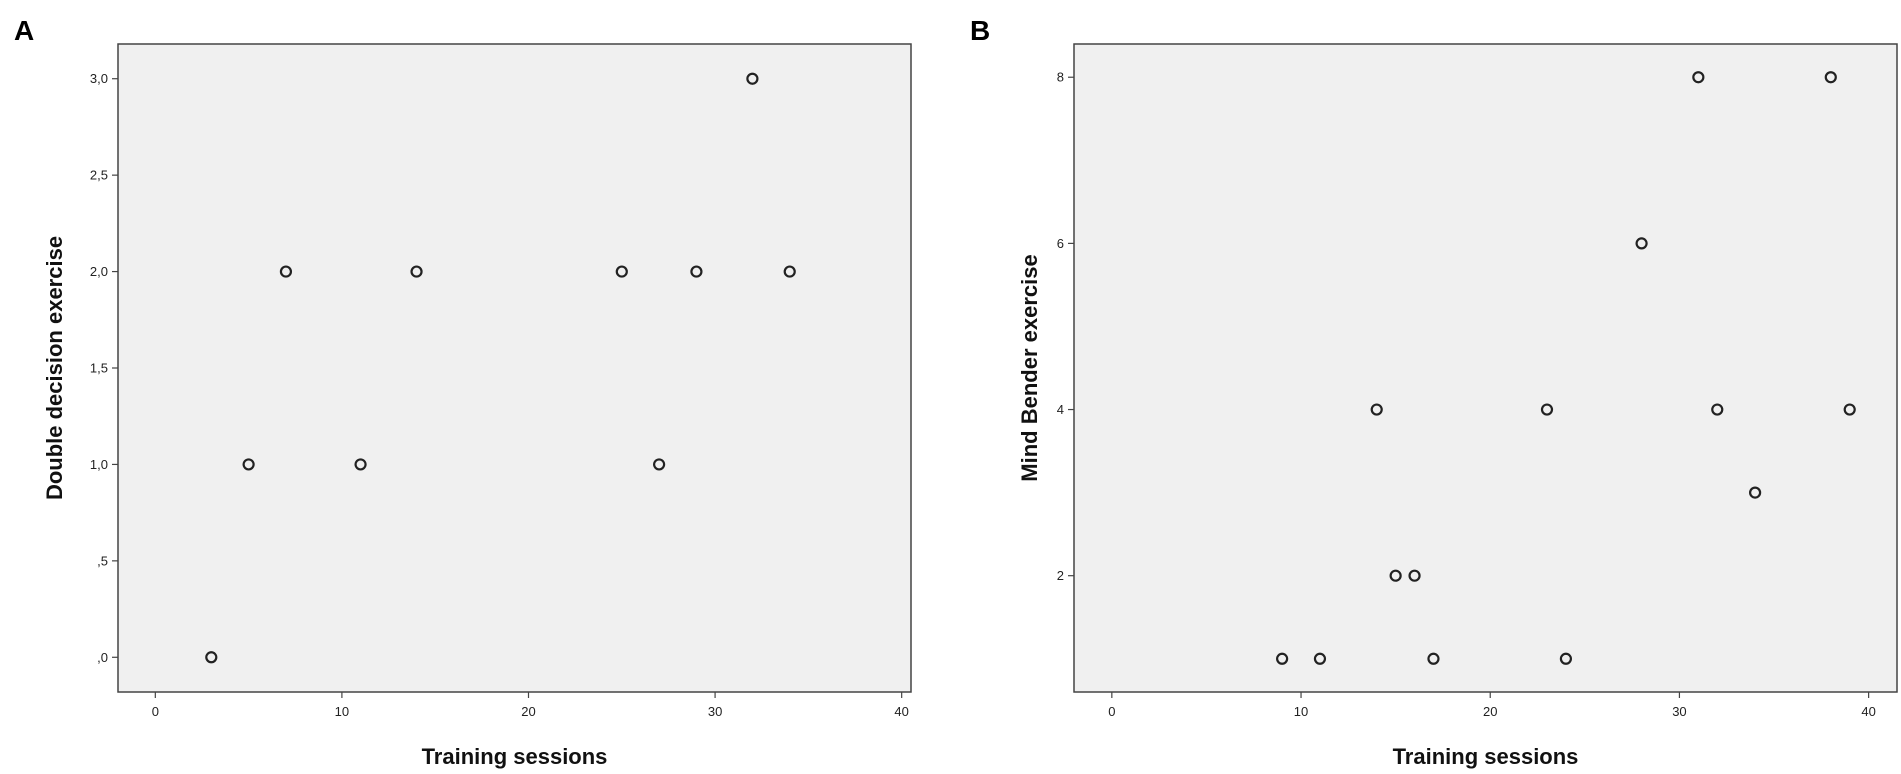 The image size is (1901, 774). Describe the element at coordinates (102, 560) in the screenshot. I see `panel-a-y-tick-label: ,5` at that location.